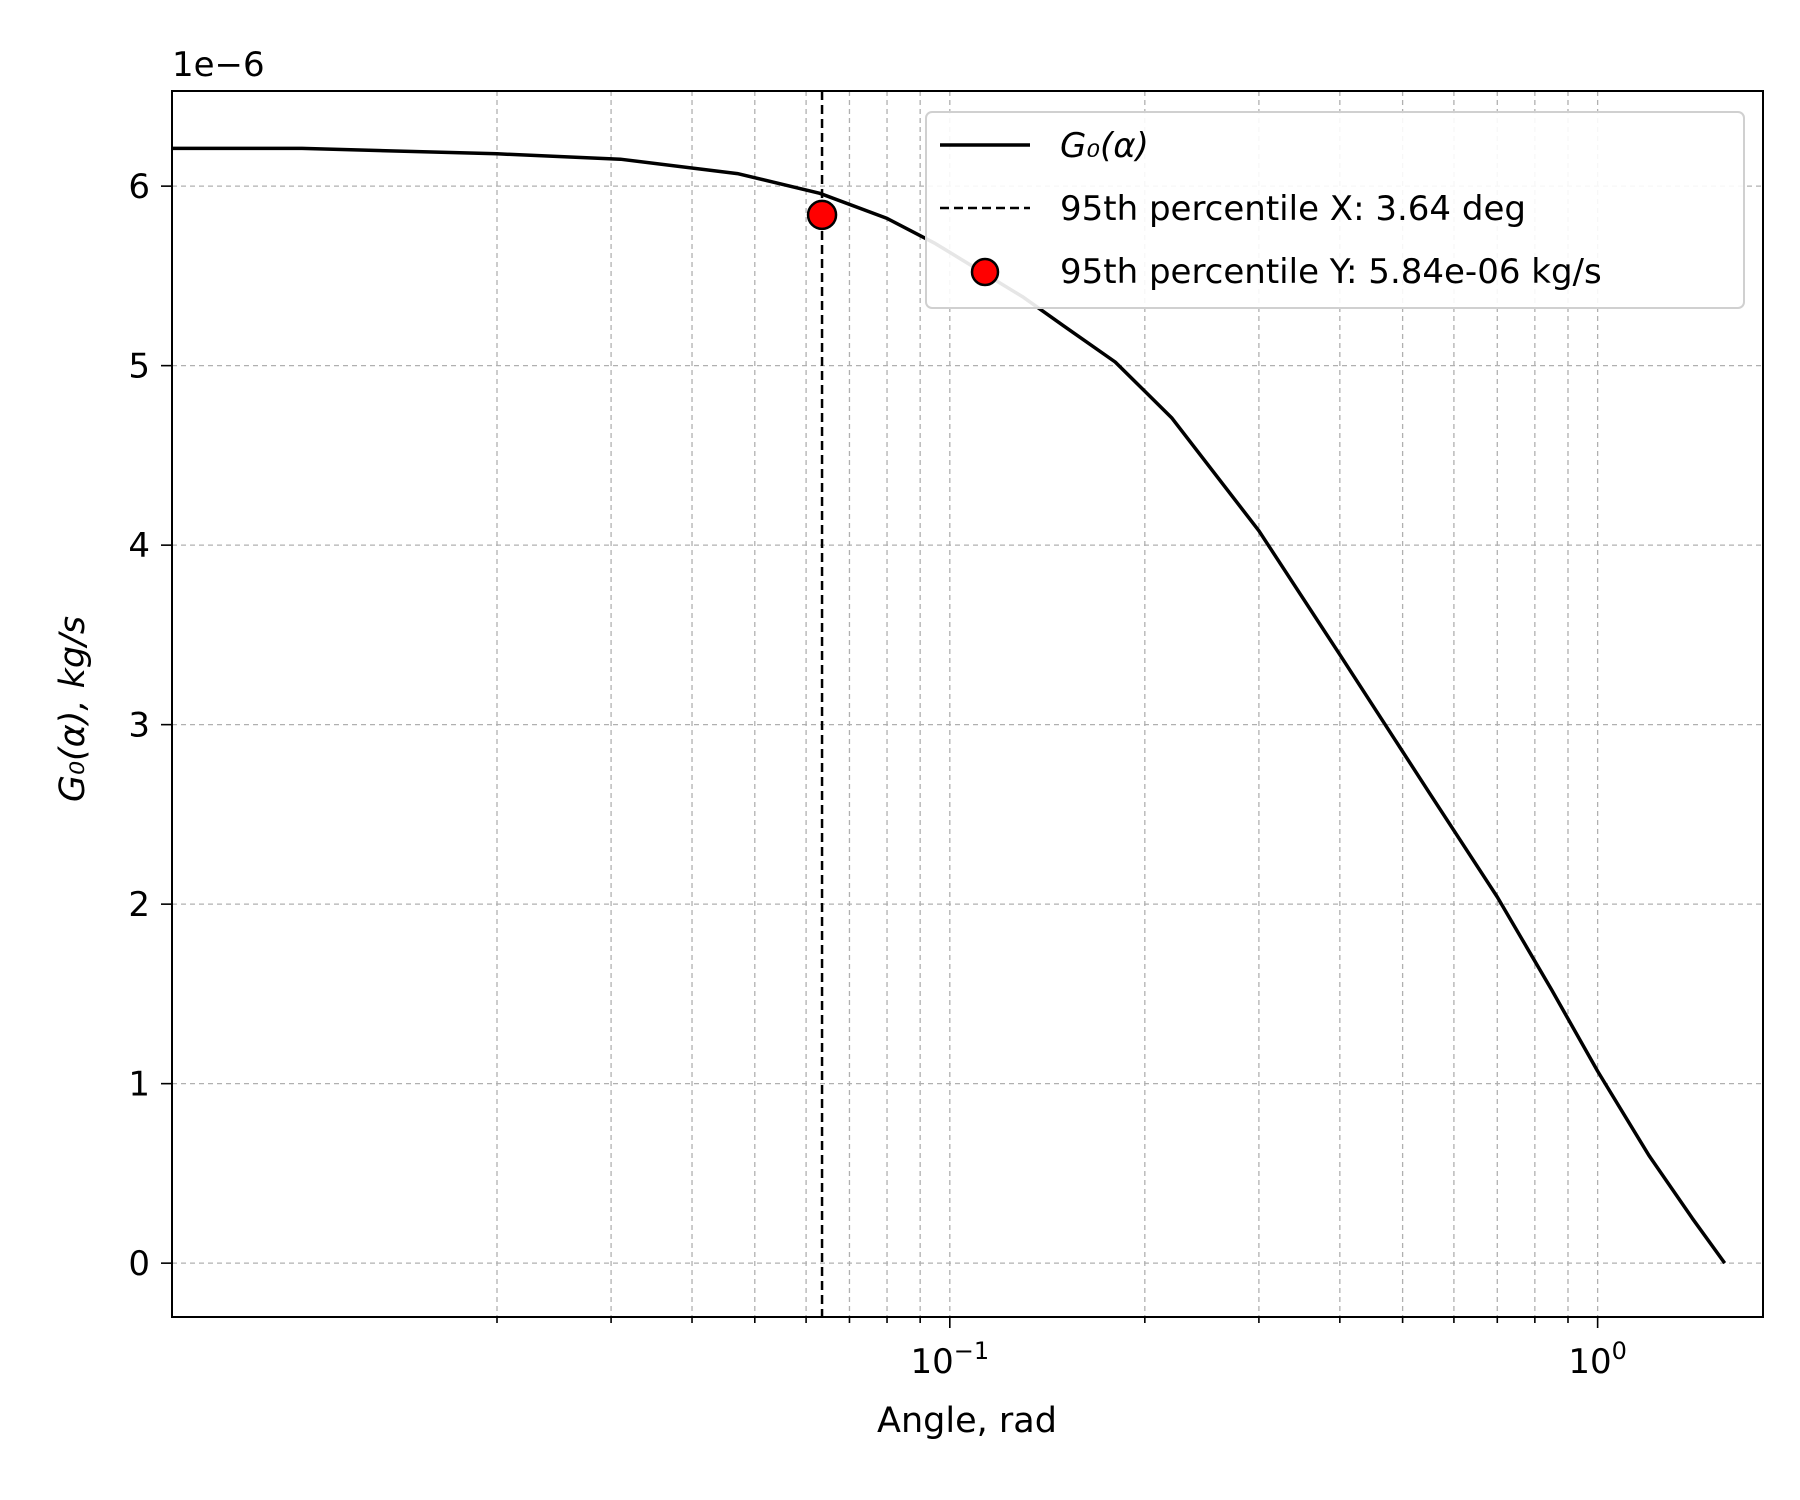  What do you see at coordinates (139, 1264) in the screenshot?
I see `y-tick-label: 0` at bounding box center [139, 1264].